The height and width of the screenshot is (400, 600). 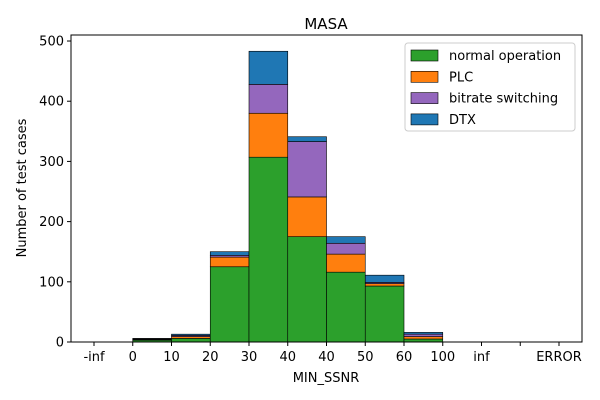 I want to click on x-tick-label: 100, so click(x=442, y=357).